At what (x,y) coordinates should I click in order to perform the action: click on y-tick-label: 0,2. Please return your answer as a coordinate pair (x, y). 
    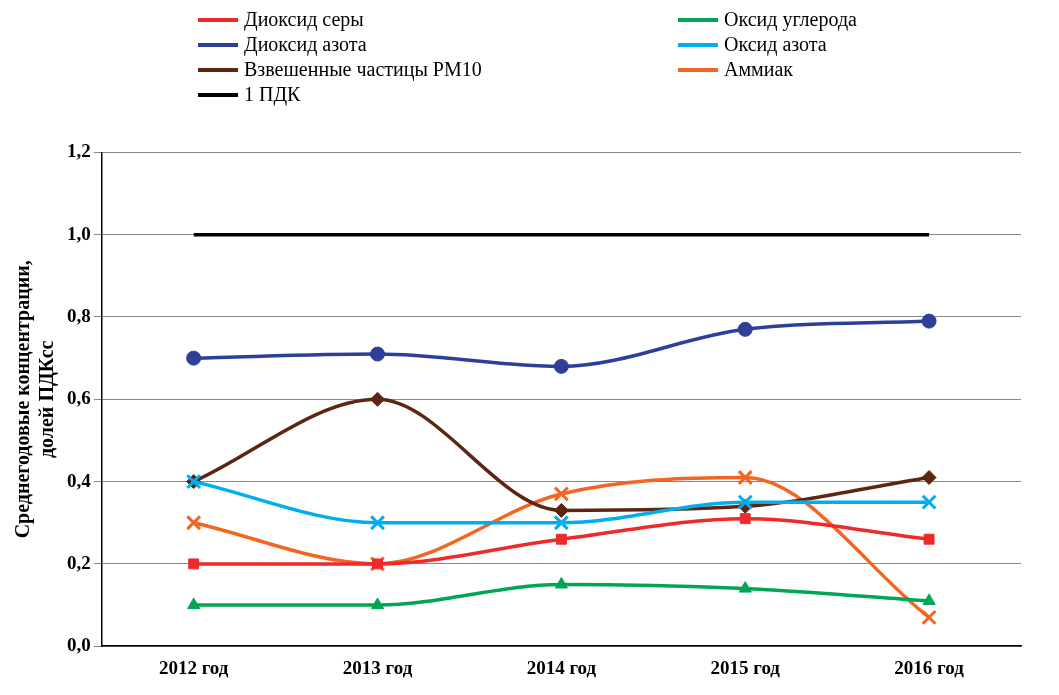
    Looking at the image, I should click on (79, 562).